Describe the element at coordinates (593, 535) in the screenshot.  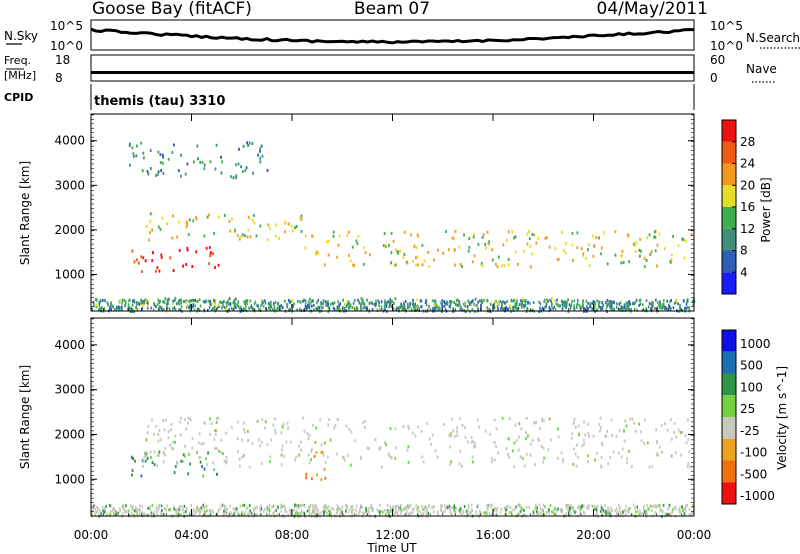
I see `x-tick-label: 20:00` at that location.